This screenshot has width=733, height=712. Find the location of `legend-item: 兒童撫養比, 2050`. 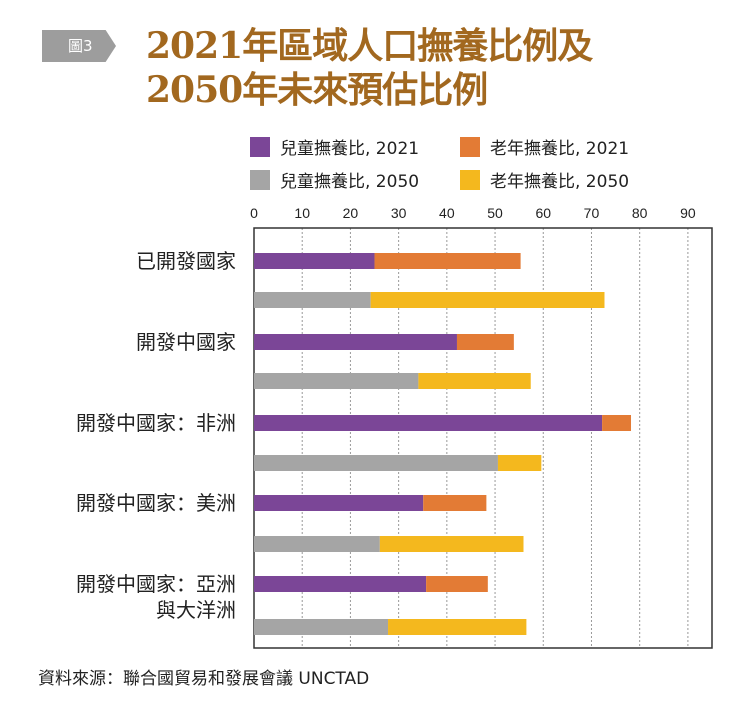

legend-item: 兒童撫養比, 2050 is located at coordinates (355, 179).